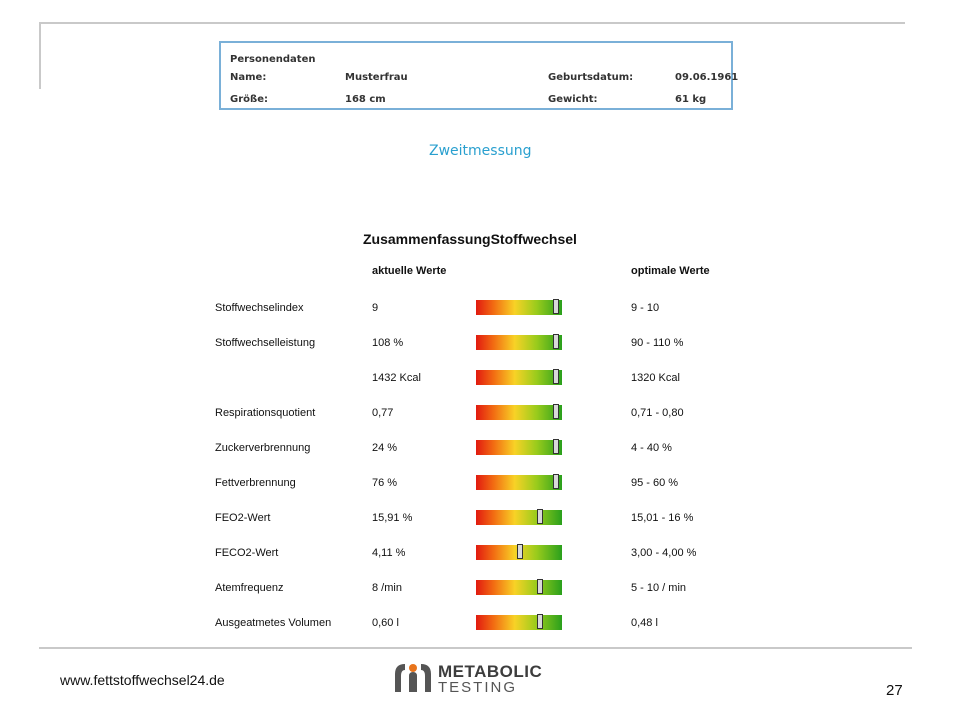 The height and width of the screenshot is (720, 960). I want to click on metric-row: Atemfrequenz 8 /min 5 - 10 / min, so click(480, 589).